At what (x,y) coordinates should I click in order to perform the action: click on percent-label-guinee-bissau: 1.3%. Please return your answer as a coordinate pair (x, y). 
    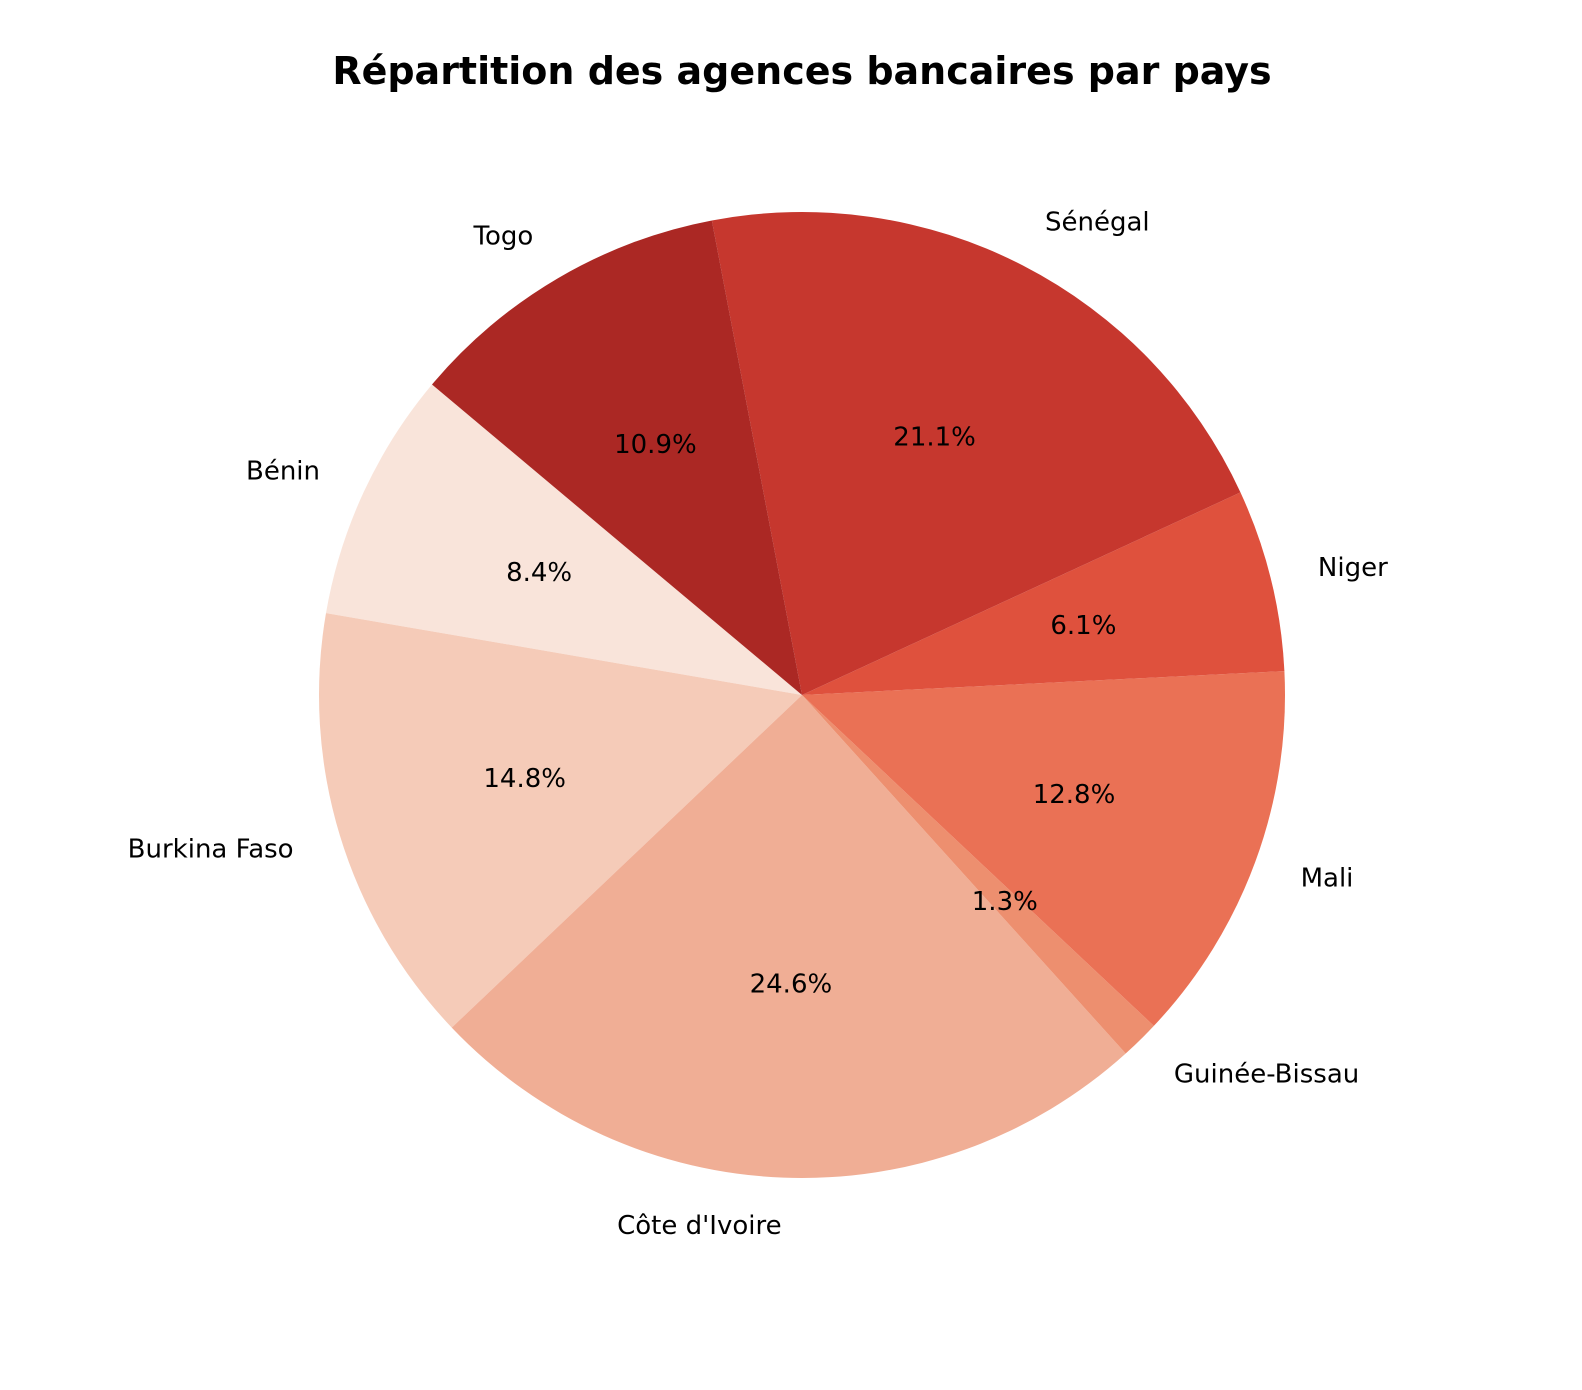
    Looking at the image, I should click on (1005, 902).